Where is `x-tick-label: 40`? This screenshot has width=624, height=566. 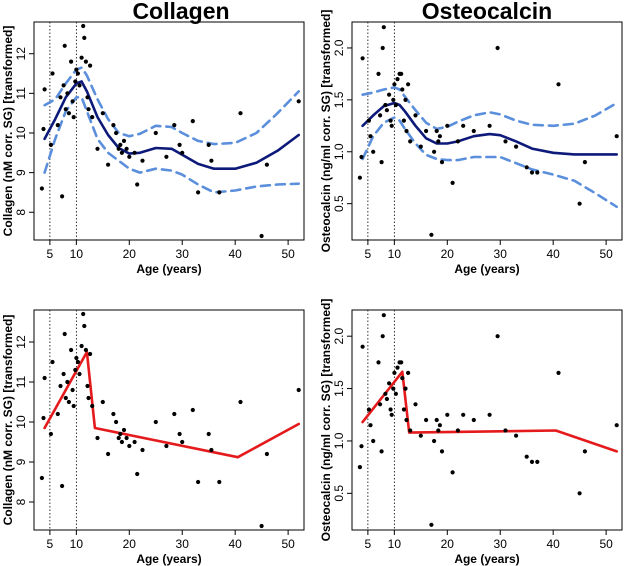
x-tick-label: 40 is located at coordinates (235, 544).